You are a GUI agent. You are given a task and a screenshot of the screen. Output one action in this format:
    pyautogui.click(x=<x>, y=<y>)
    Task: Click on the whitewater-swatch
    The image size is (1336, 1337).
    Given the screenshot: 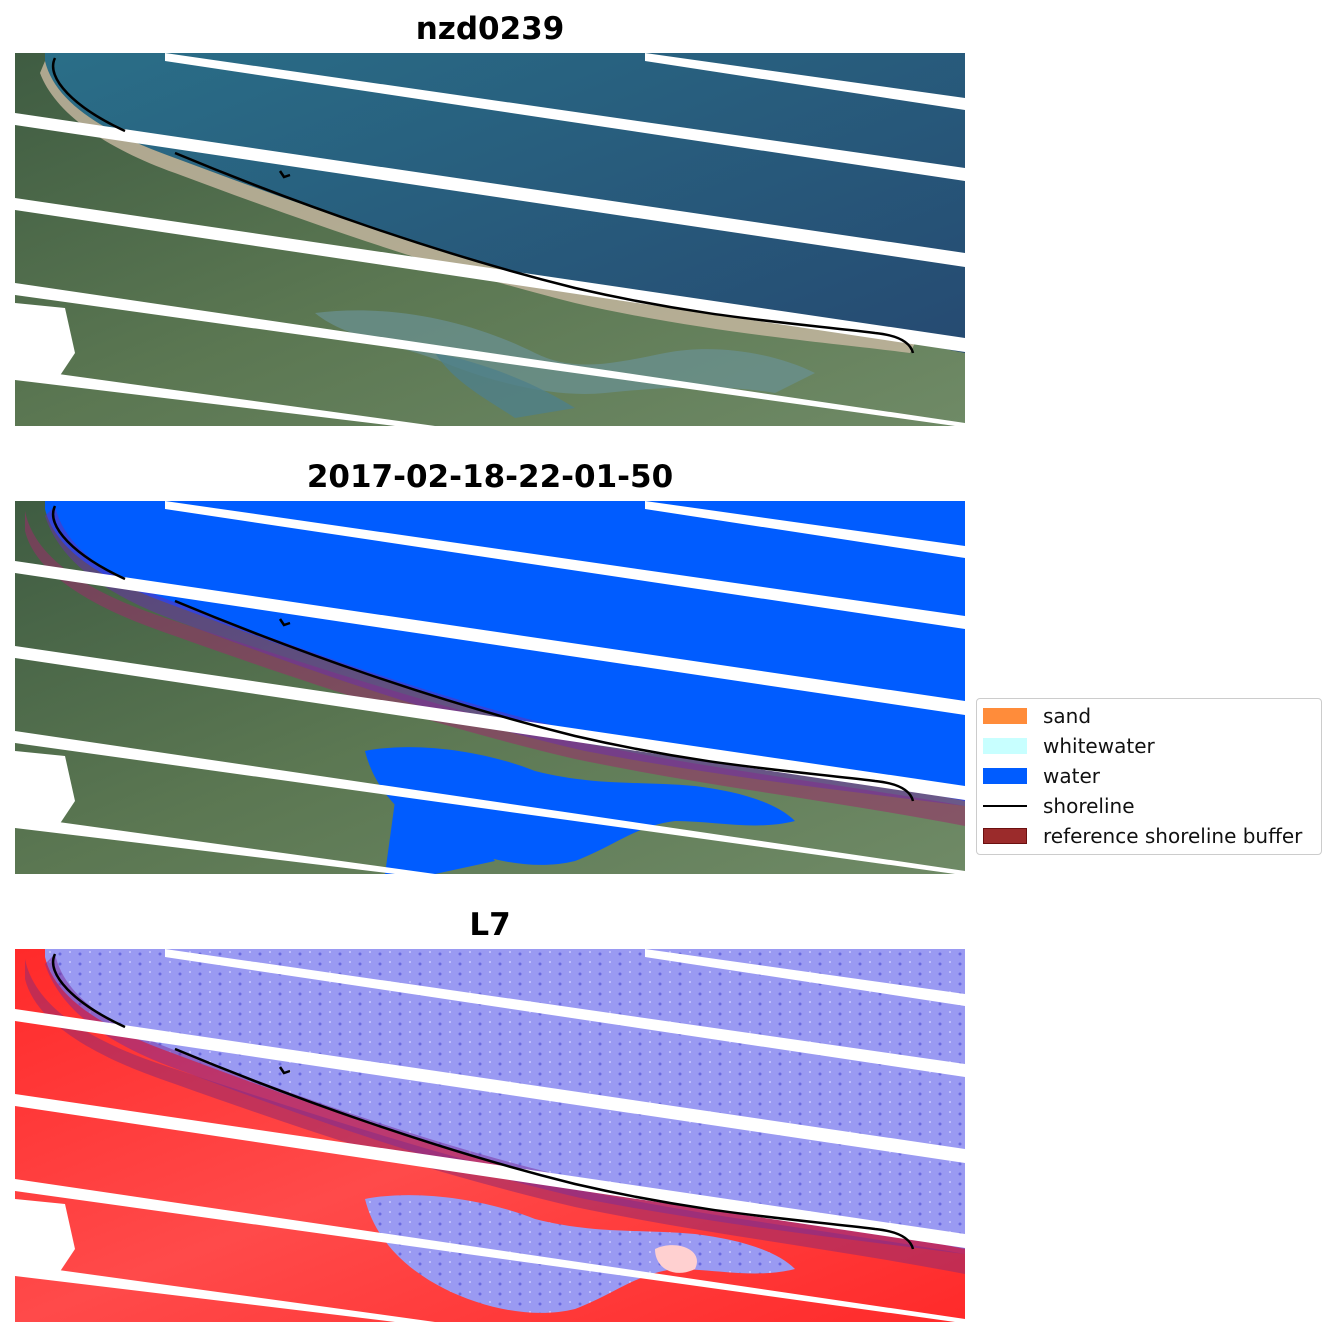 What is the action you would take?
    pyautogui.click(x=1005, y=746)
    